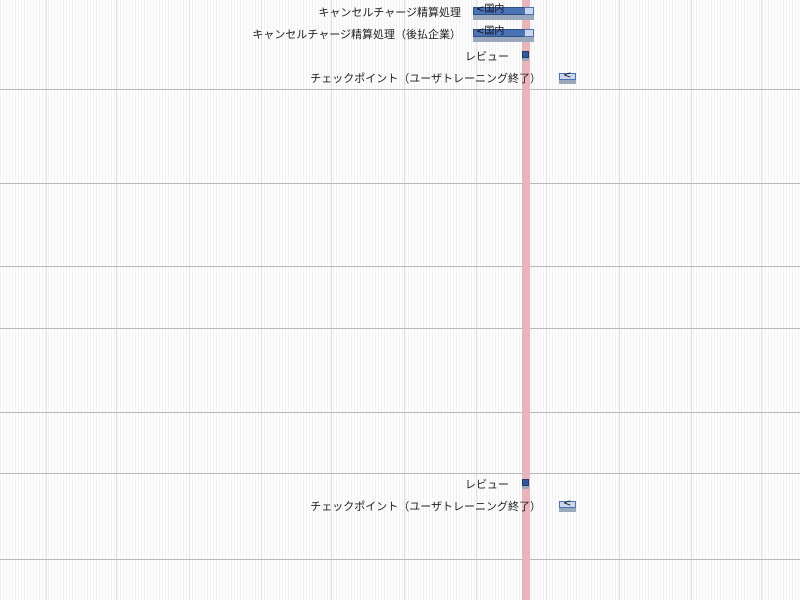 The width and height of the screenshot is (800, 600). I want to click on today-marker-line, so click(526, 300).